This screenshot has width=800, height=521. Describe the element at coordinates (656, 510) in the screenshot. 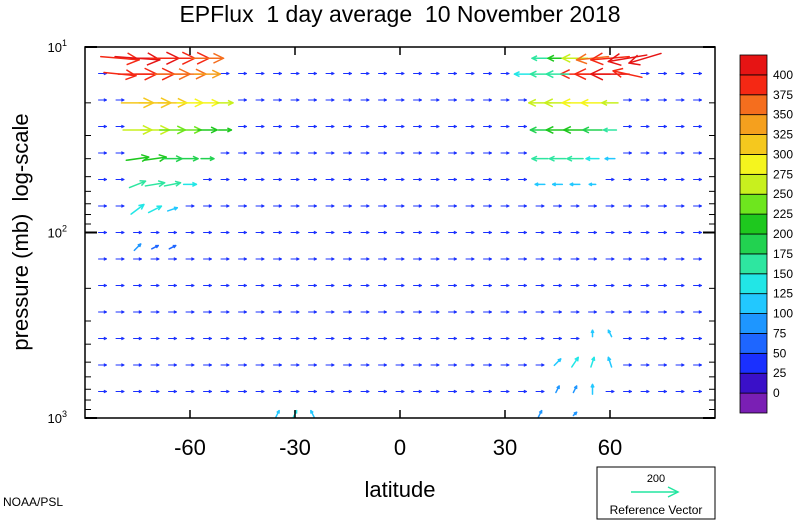

I see `reference-vector-label: Reference Vector` at that location.